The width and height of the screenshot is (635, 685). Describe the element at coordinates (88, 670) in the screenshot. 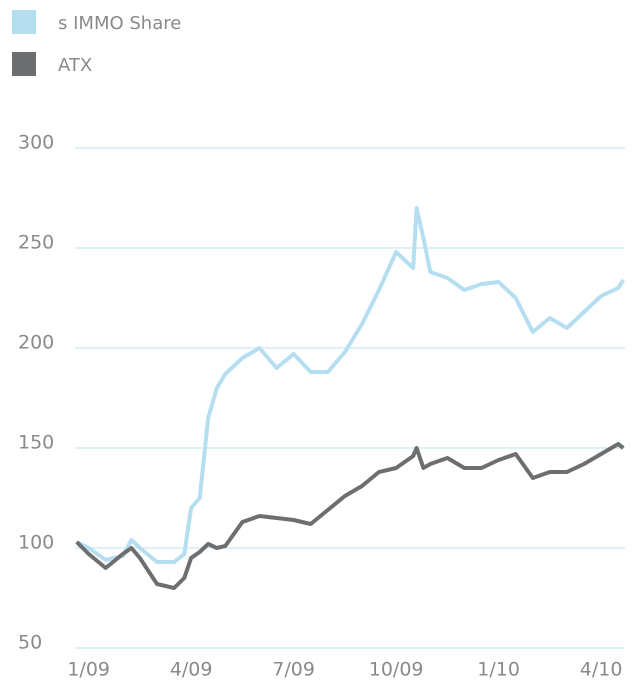

I see `x-tick-label: 1/09` at that location.